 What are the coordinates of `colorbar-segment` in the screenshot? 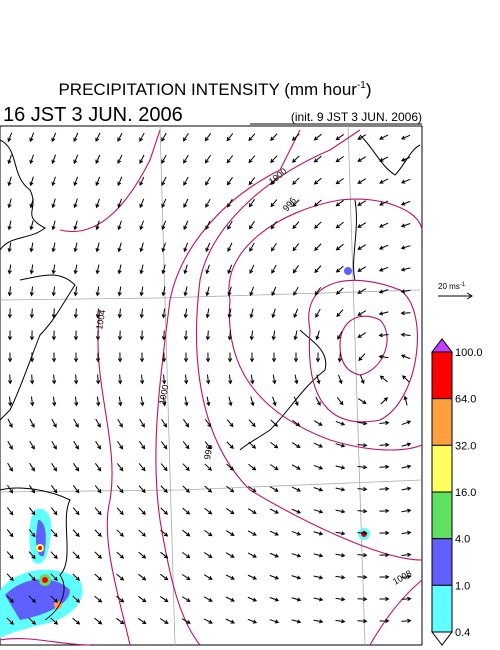 It's located at (442, 515).